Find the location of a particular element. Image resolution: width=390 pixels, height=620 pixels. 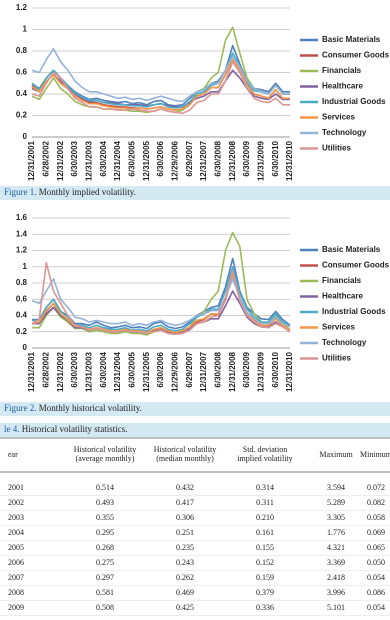

table-cell: 2003 is located at coordinates (16, 517).